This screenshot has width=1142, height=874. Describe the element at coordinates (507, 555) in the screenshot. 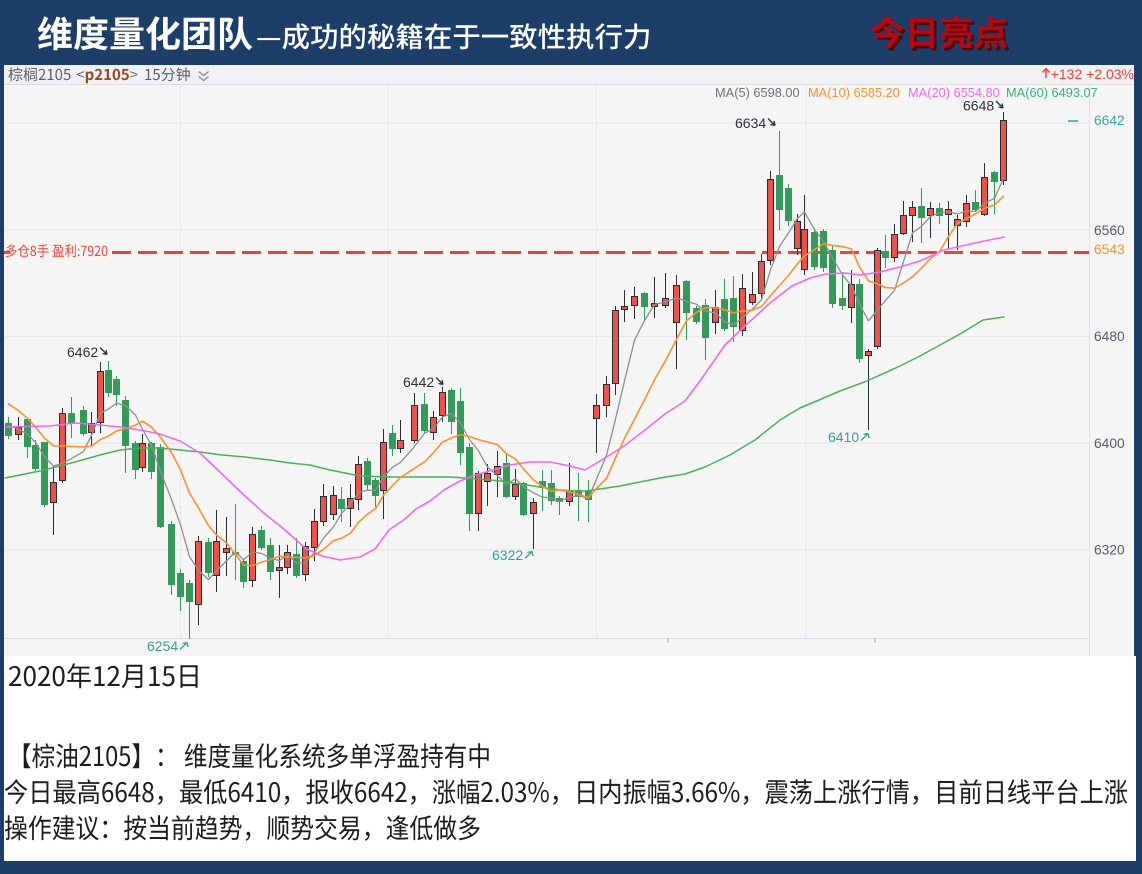

I see `svg-text: 6322` at that location.